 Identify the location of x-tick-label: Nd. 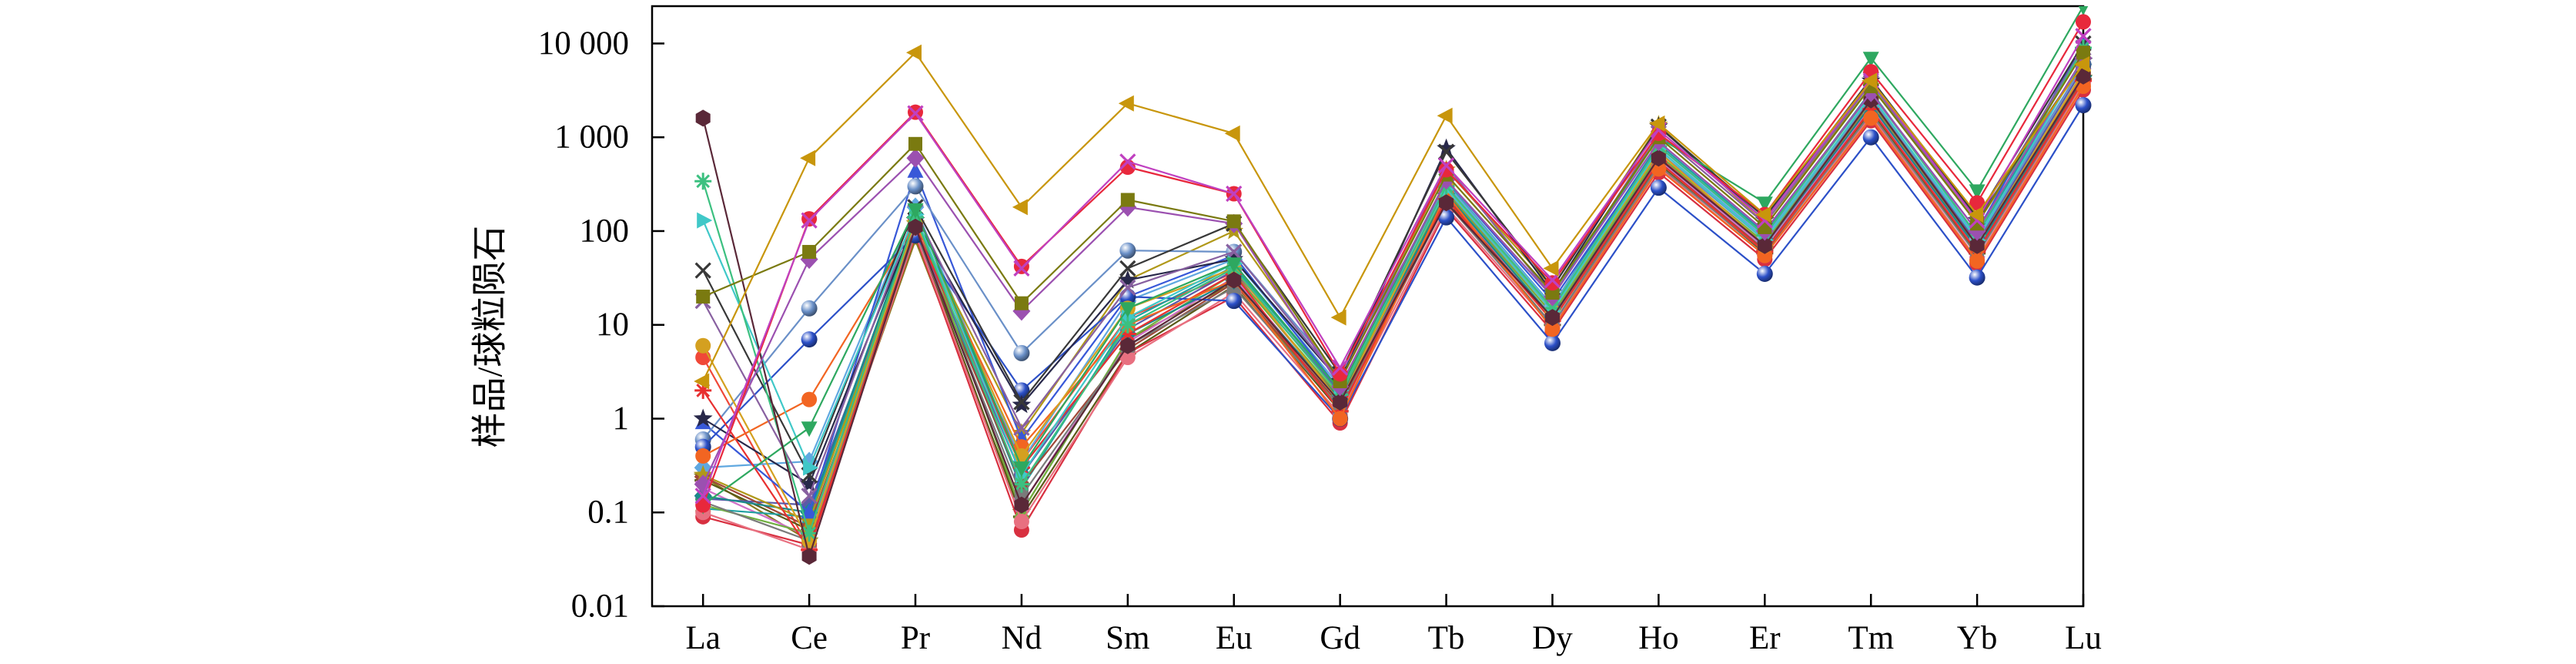
(1022, 638).